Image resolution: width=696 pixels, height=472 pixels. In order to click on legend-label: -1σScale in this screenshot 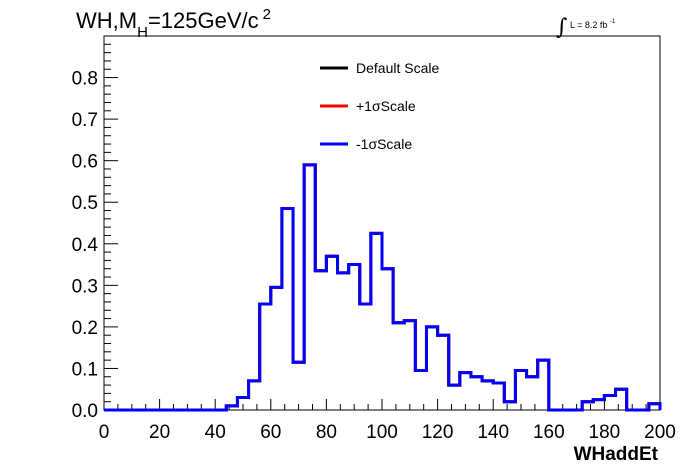, I will do `click(384, 144)`.